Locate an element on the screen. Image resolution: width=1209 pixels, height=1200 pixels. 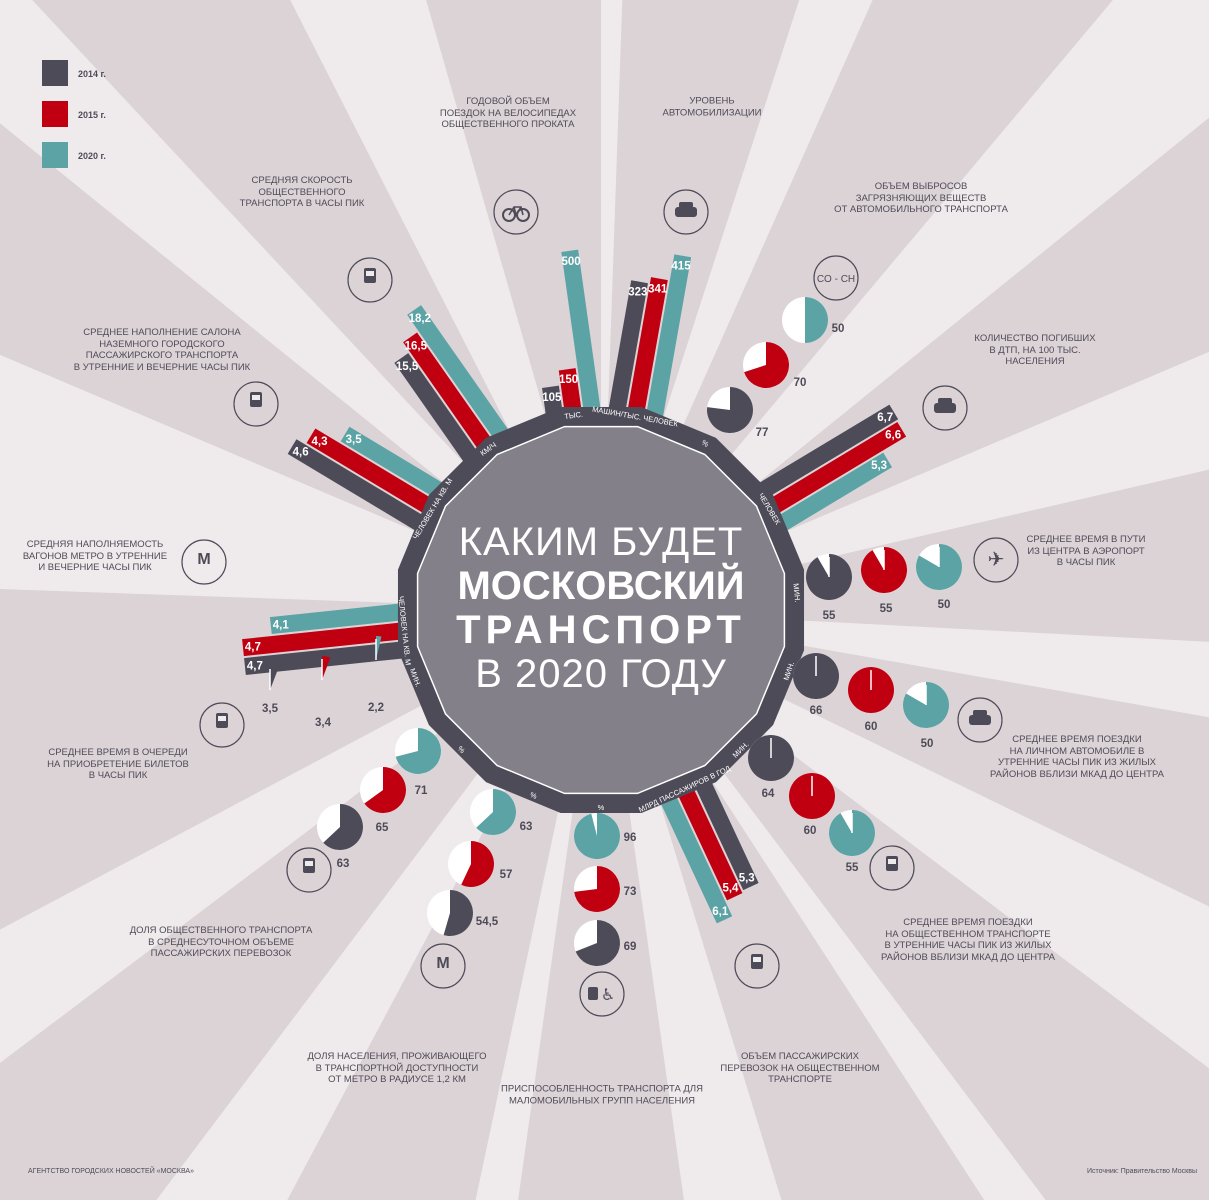
pie-label-pshare-2015: 65 is located at coordinates (382, 828).